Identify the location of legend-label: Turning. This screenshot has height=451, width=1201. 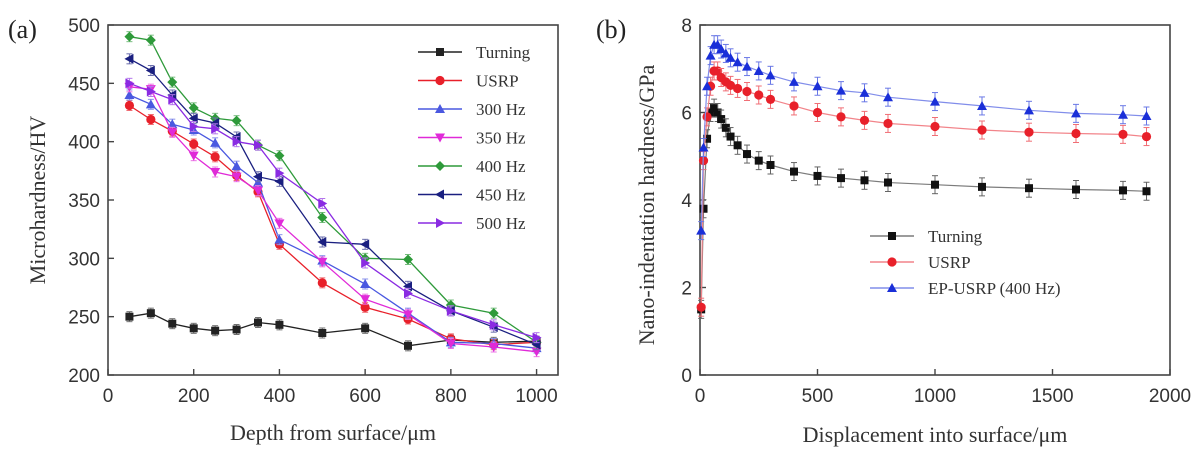
(955, 236).